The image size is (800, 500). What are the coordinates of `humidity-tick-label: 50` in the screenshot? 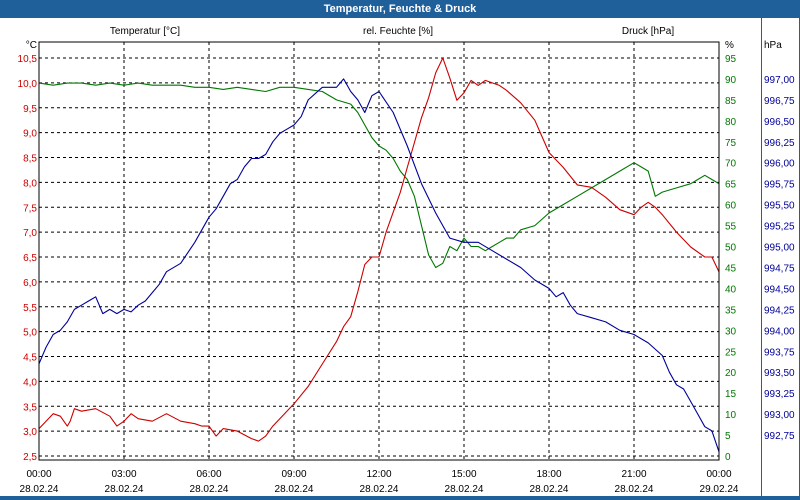 It's located at (731, 248).